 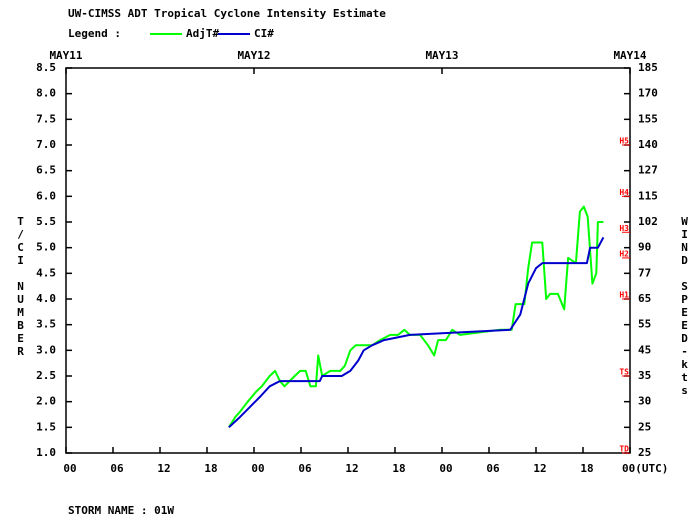 I want to click on y2-axis-label: WIND SPEED-kts, so click(x=684, y=306).